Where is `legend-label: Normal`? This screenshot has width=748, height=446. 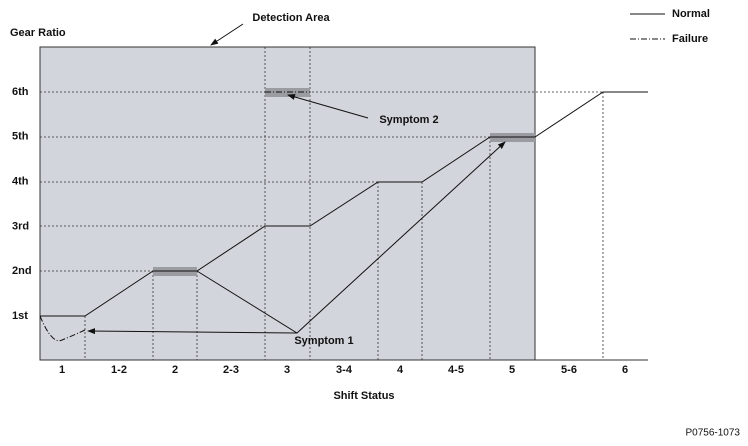
legend-label: Normal is located at coordinates (691, 14).